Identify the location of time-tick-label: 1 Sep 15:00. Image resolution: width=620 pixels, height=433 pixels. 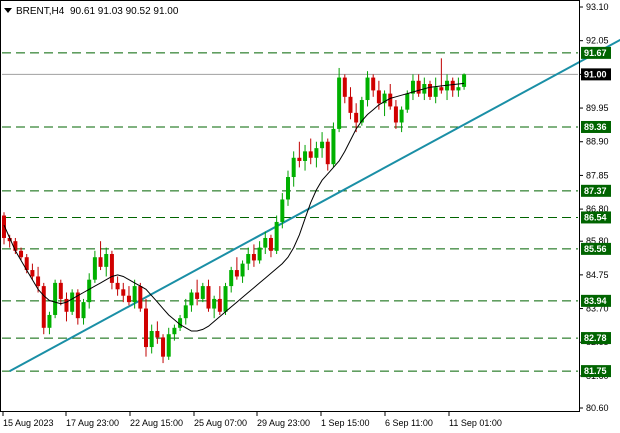
(345, 423).